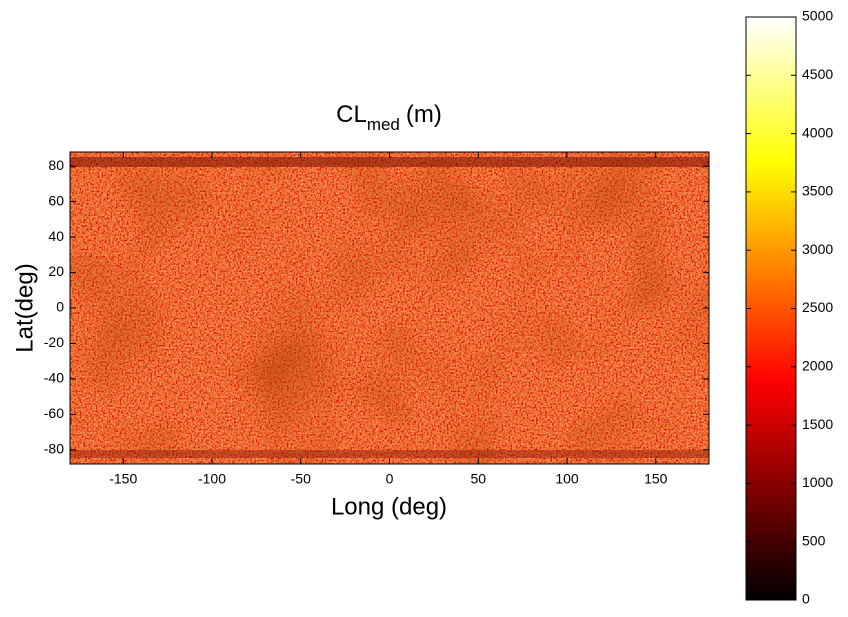 Image resolution: width=848 pixels, height=617 pixels. Describe the element at coordinates (817, 424) in the screenshot. I see `colorbar-tick-label: 1500` at that location.